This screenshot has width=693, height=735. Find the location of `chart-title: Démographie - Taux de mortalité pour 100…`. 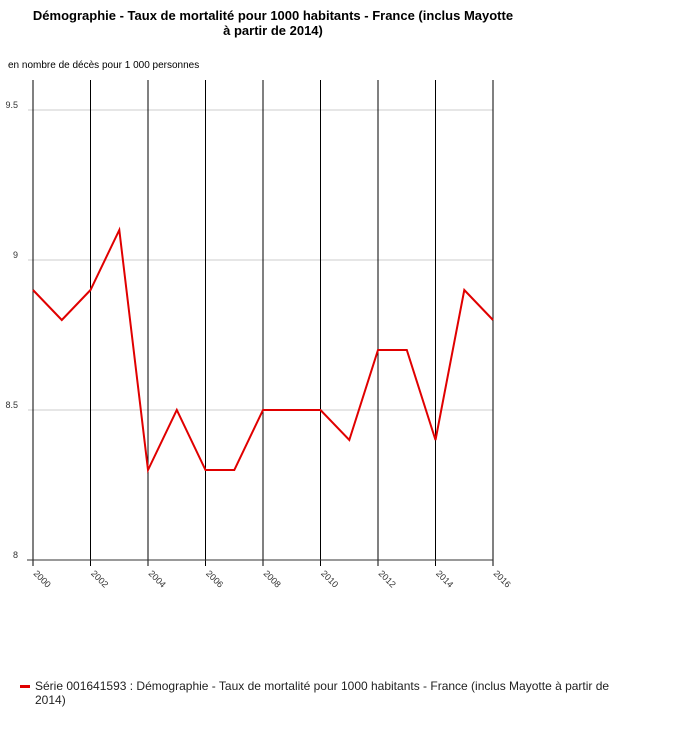

chart-title: Démographie - Taux de mortalité pour 100… is located at coordinates (273, 23).